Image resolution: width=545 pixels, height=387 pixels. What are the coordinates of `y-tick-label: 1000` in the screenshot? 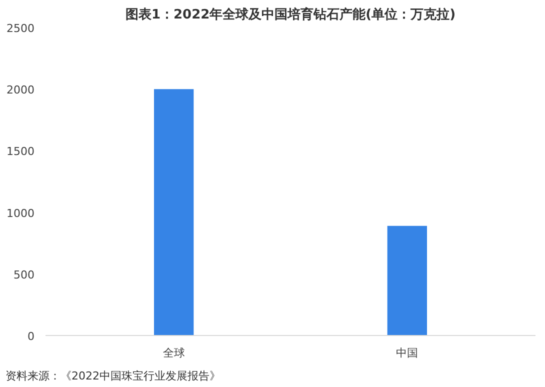 It's located at (20, 213).